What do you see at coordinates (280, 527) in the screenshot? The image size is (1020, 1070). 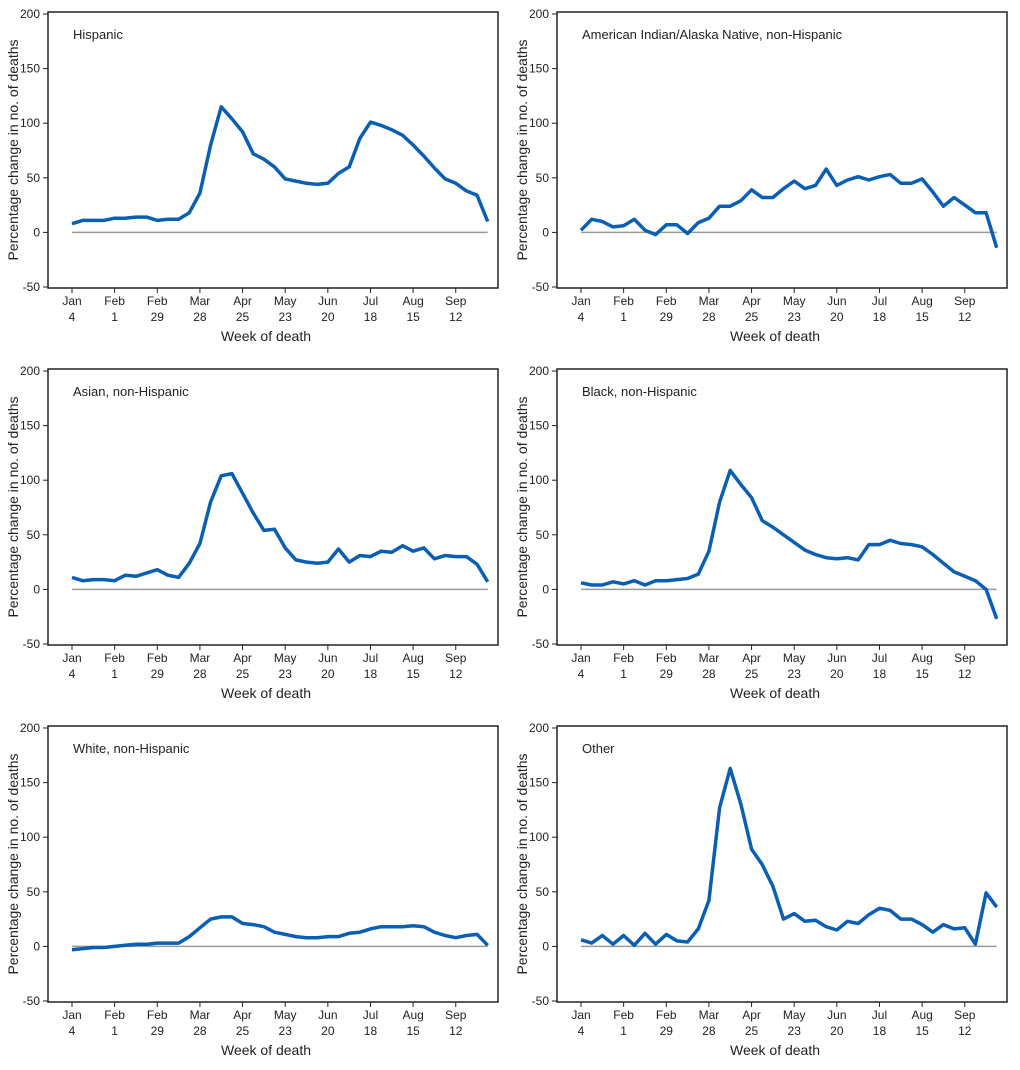 I see `series-line` at bounding box center [280, 527].